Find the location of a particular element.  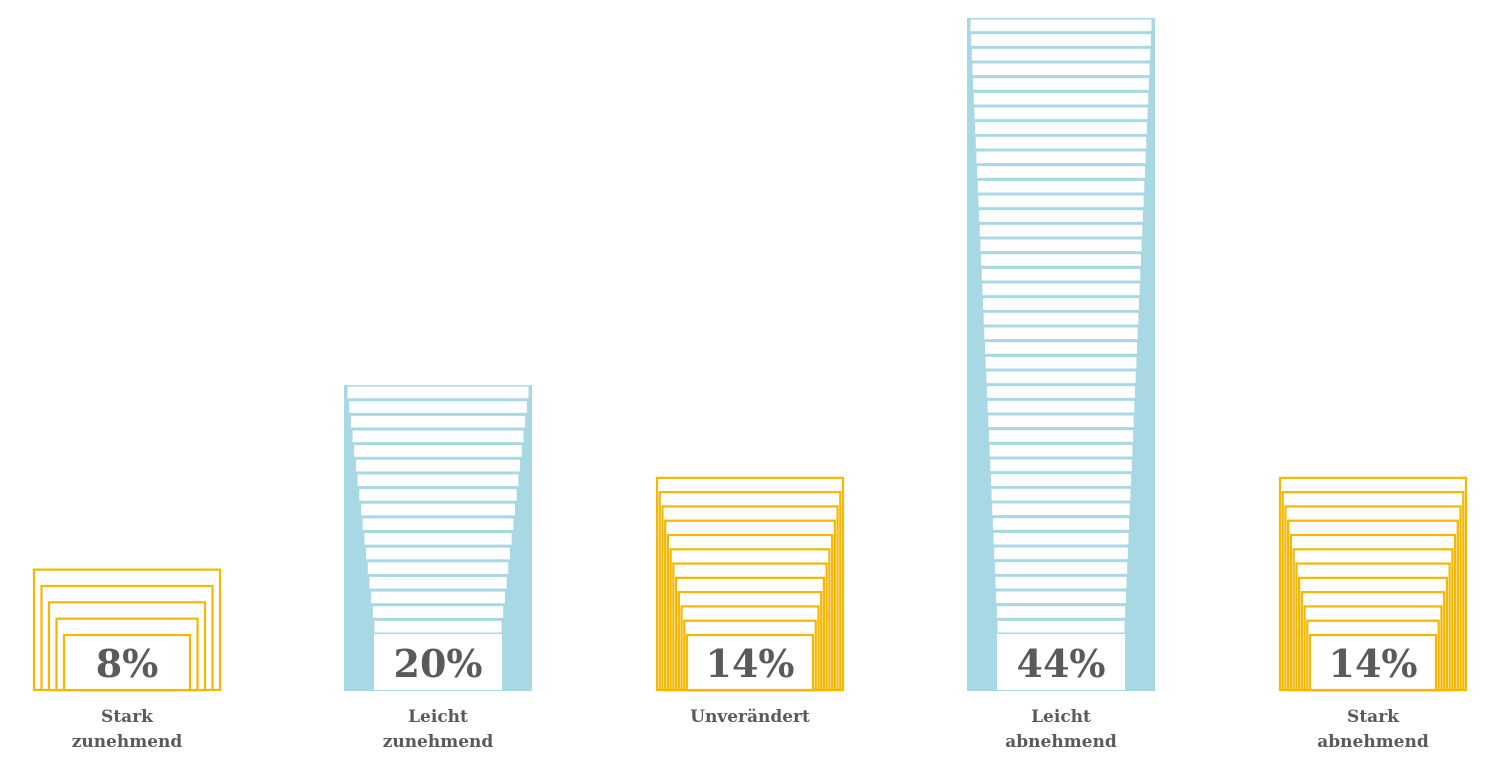

bar-4: 44% Leicht abnehmend is located at coordinates (1061, 385).